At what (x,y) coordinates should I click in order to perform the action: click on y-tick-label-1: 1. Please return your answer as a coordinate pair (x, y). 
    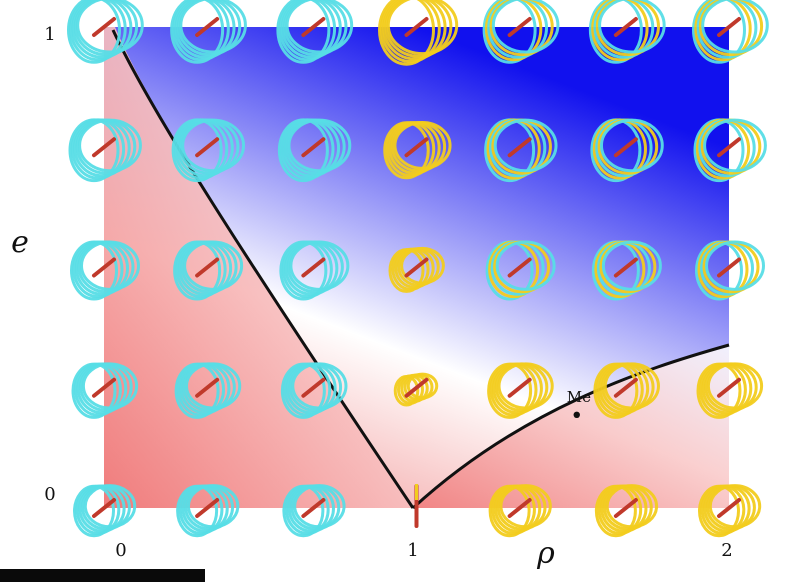
    Looking at the image, I should click on (49, 34).